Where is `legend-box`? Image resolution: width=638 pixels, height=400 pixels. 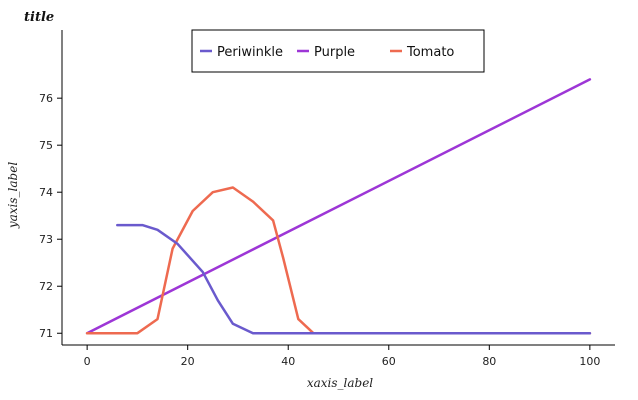
legend-box is located at coordinates (338, 51).